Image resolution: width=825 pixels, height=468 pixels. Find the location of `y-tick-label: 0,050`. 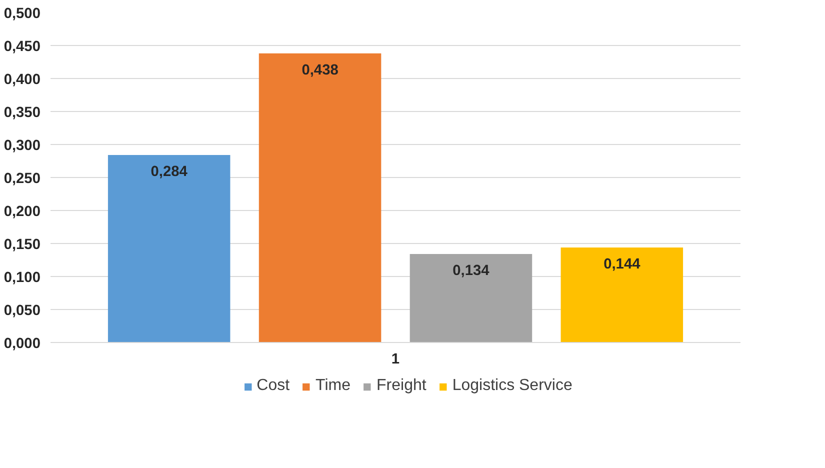

y-tick-label: 0,050 is located at coordinates (22, 311).